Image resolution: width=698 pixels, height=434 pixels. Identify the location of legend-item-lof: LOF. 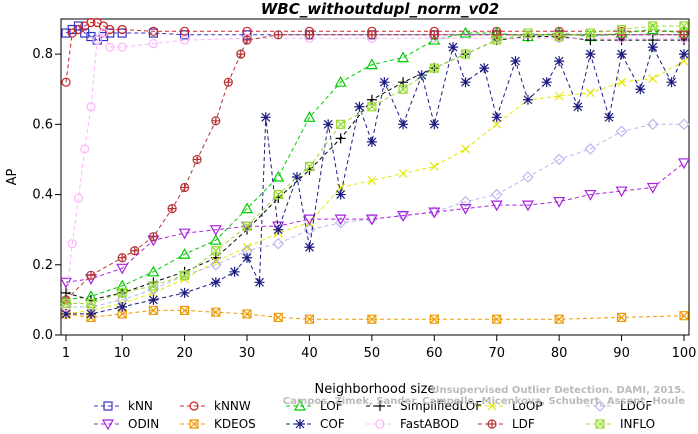
(314, 406).